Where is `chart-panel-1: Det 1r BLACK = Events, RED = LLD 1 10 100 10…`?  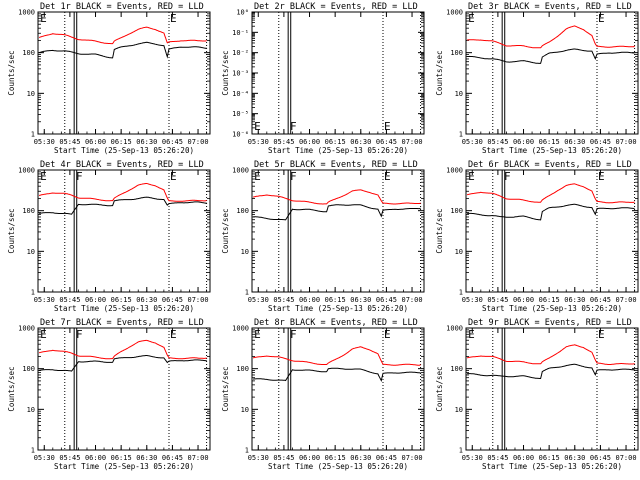 chart-panel-1: Det 1r BLACK = Events, RED = LLD 1 10 100 10… is located at coordinates (109, 78).